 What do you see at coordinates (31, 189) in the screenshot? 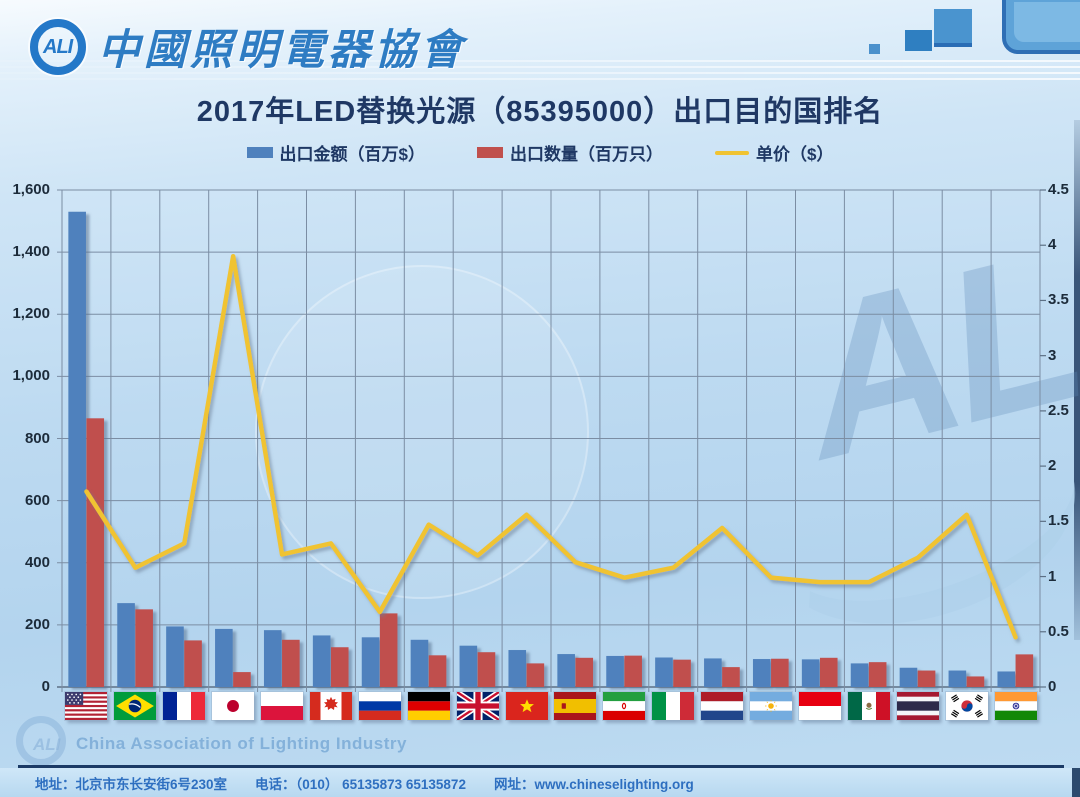
I see `y-axis-left-tick: 1,600` at bounding box center [31, 189].